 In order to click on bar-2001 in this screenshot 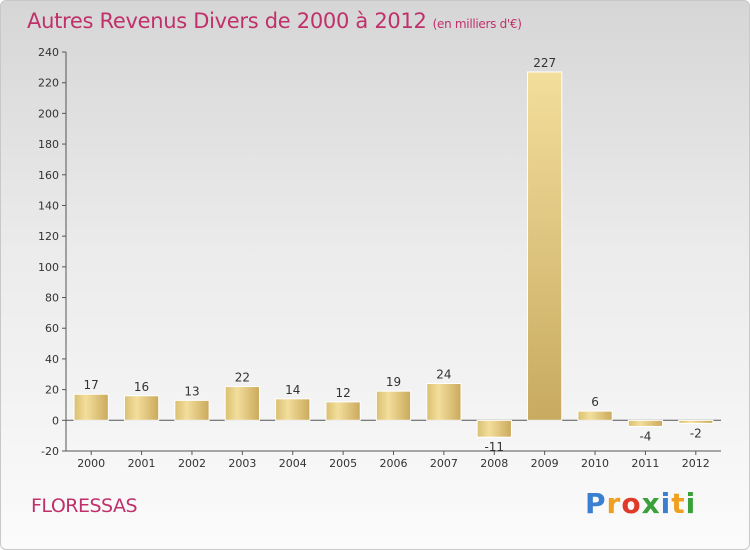, I will do `click(141, 408)`.